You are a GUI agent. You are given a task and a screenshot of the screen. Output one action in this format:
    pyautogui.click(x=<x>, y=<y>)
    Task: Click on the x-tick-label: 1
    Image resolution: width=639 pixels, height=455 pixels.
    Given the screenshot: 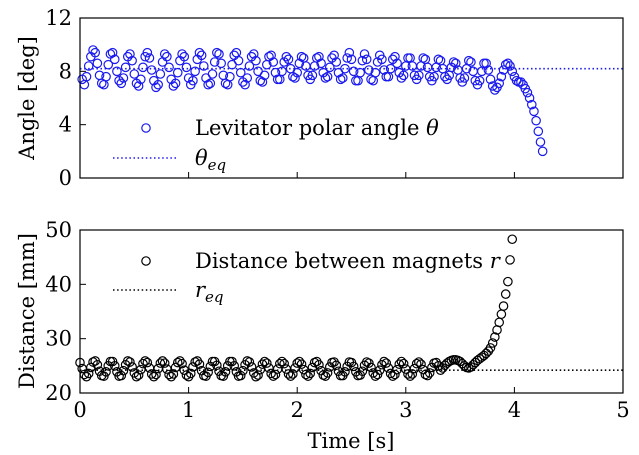 What is the action you would take?
    pyautogui.click(x=188, y=410)
    